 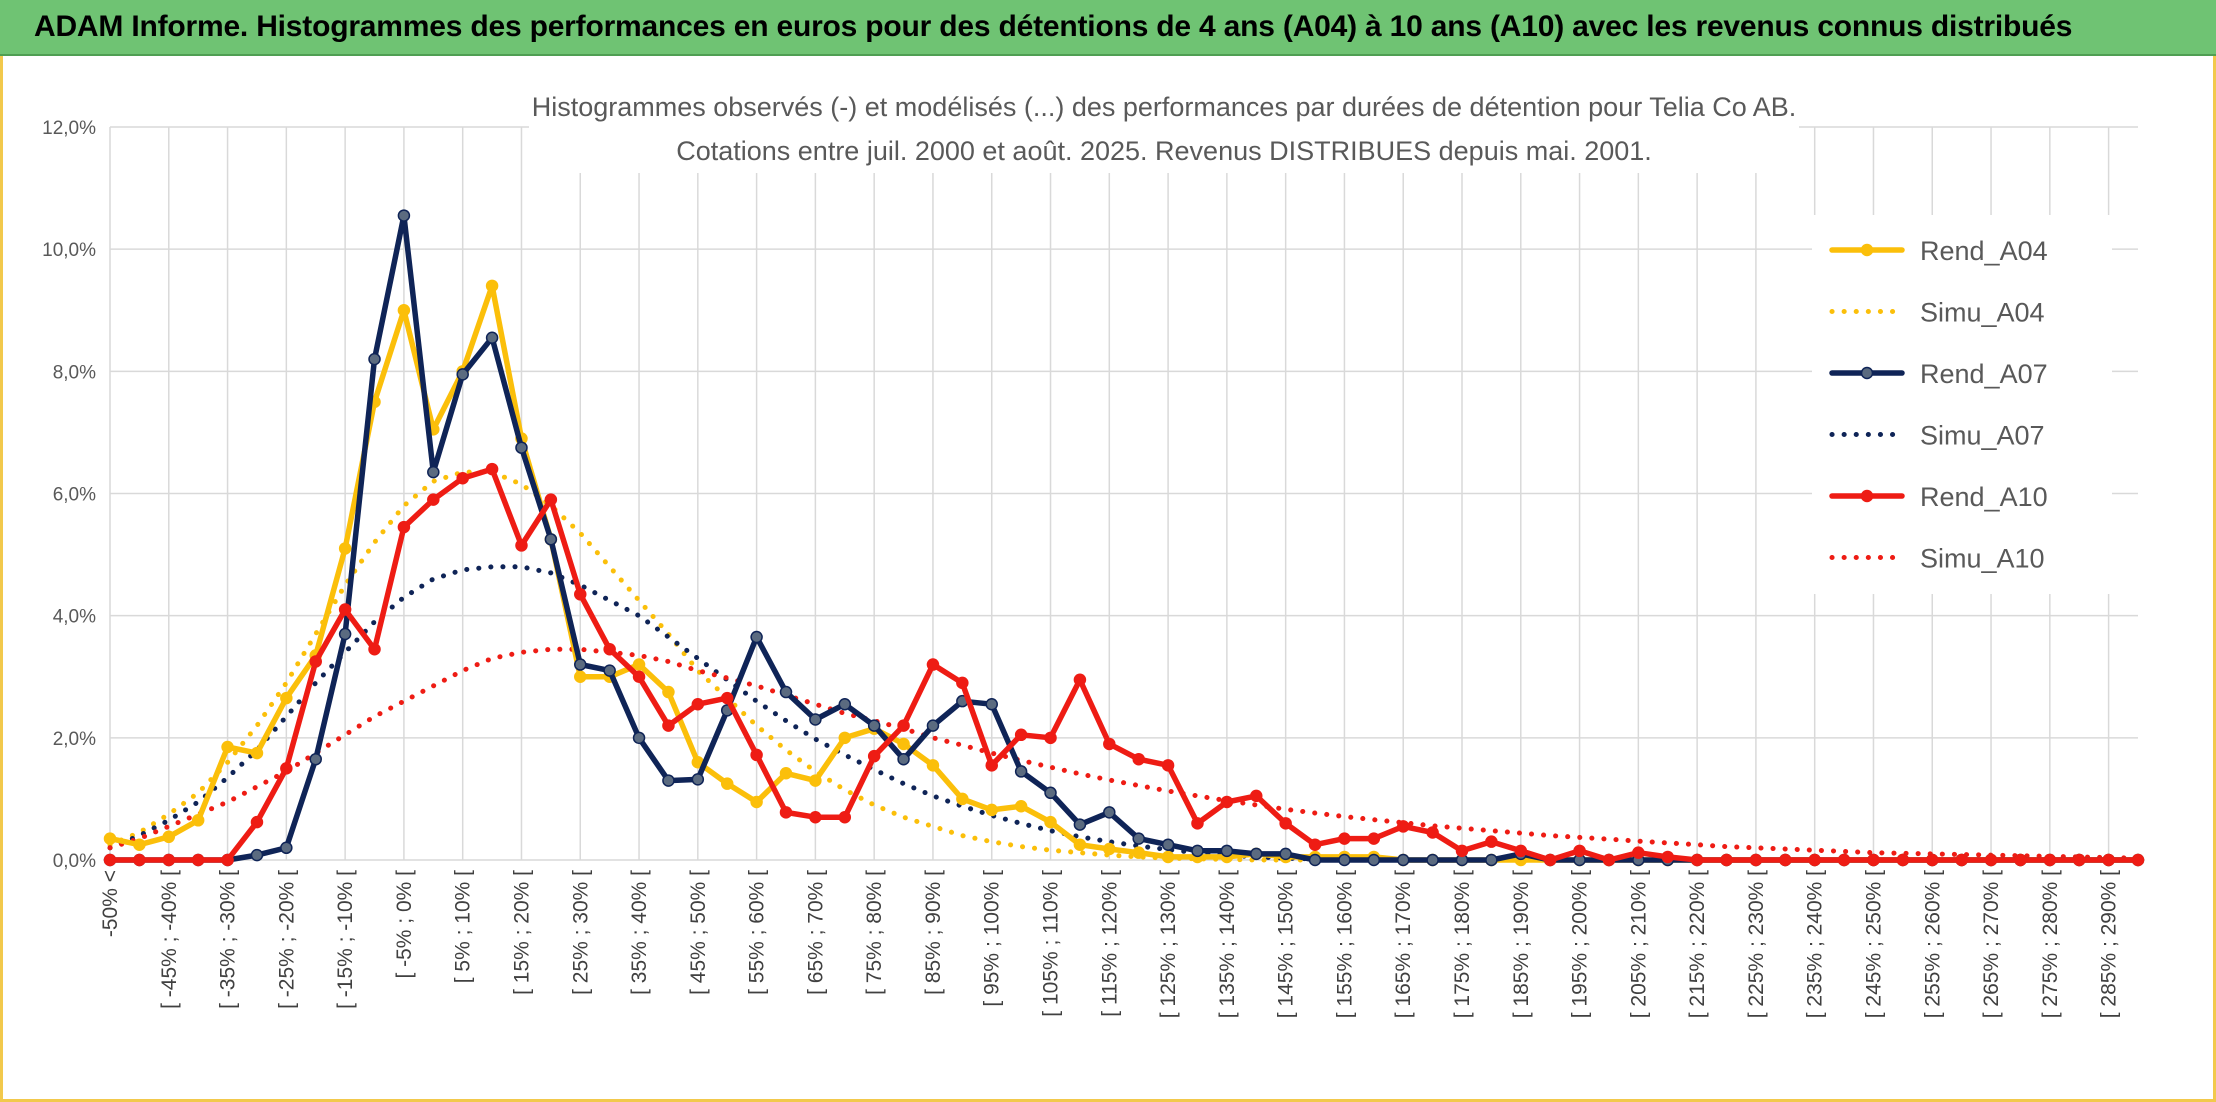 I want to click on x-tick-label: [ 235% ; 240% [, so click(x=1815, y=944).